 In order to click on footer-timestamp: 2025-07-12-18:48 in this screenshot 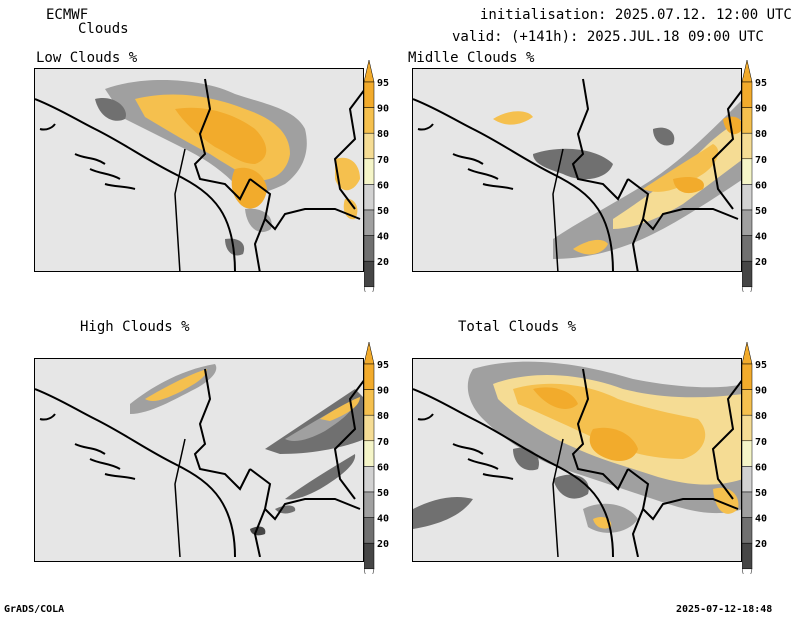, I will do `click(724, 609)`.